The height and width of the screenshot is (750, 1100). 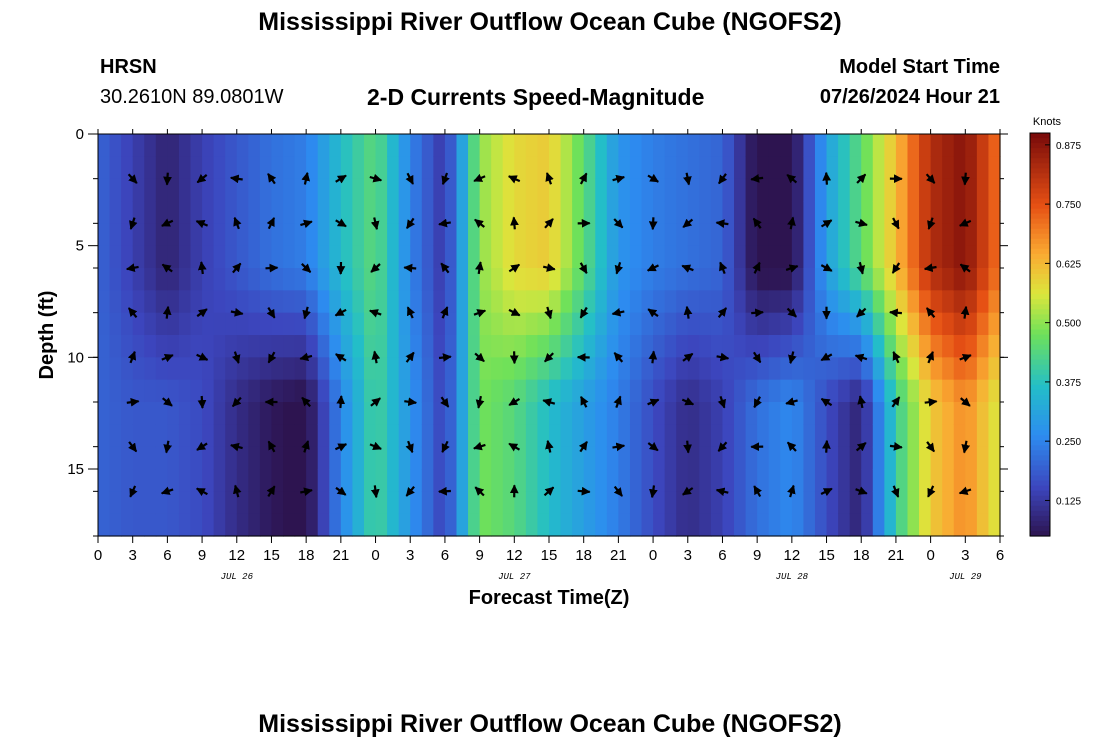 I want to click on colorbar-tick-label: 0.250, so click(x=1068, y=442).